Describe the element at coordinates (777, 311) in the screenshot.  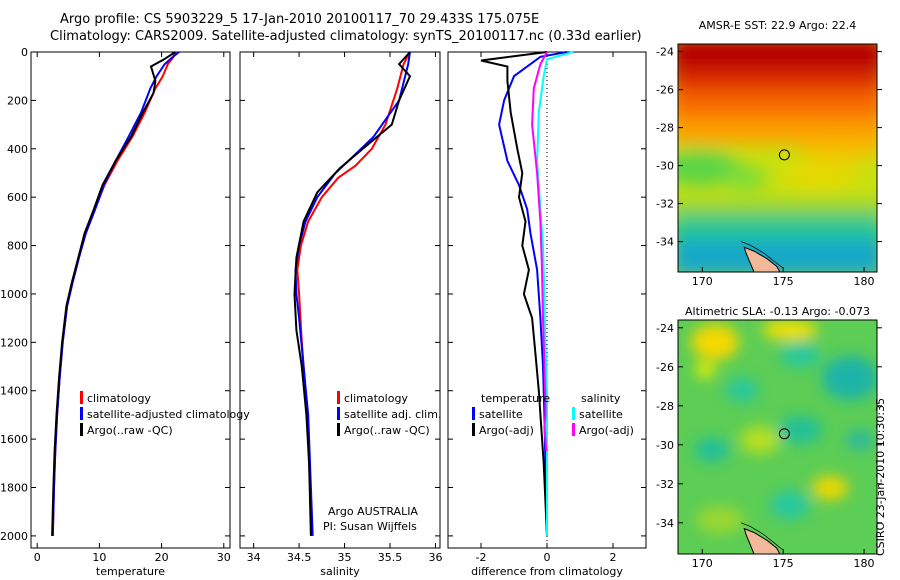
I see `map-title: Altimetric SLA: -0.13 Argo: -0.073` at that location.